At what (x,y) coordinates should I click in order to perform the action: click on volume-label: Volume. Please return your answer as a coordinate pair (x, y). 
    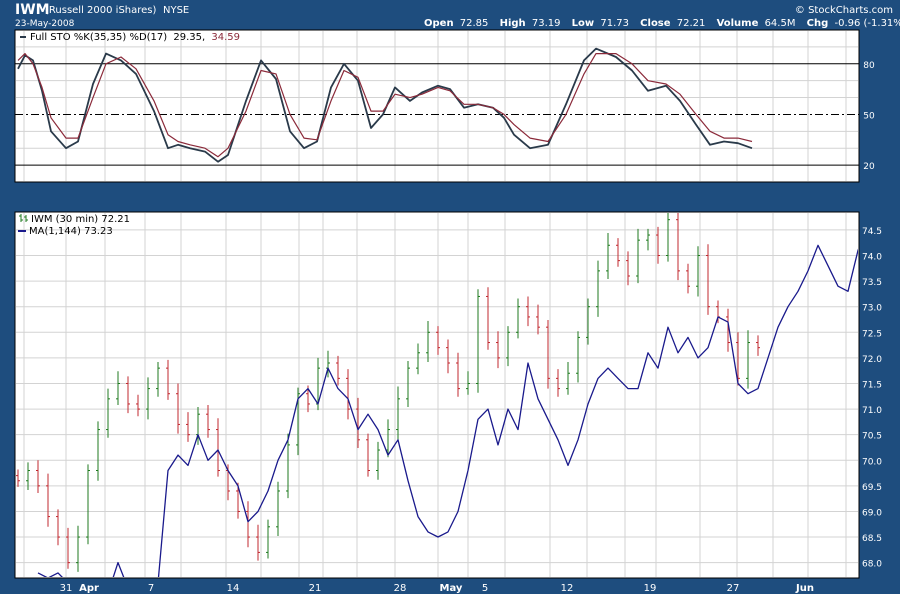
    Looking at the image, I should click on (738, 23).